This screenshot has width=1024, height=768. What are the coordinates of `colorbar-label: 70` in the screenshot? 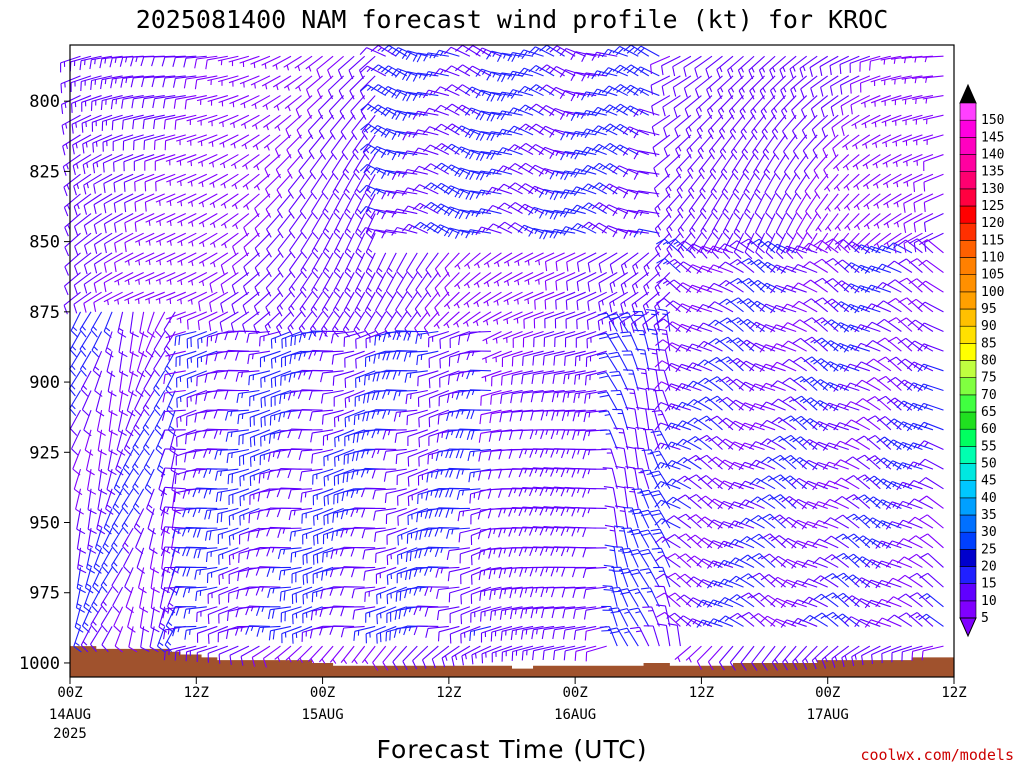 It's located at (989, 395).